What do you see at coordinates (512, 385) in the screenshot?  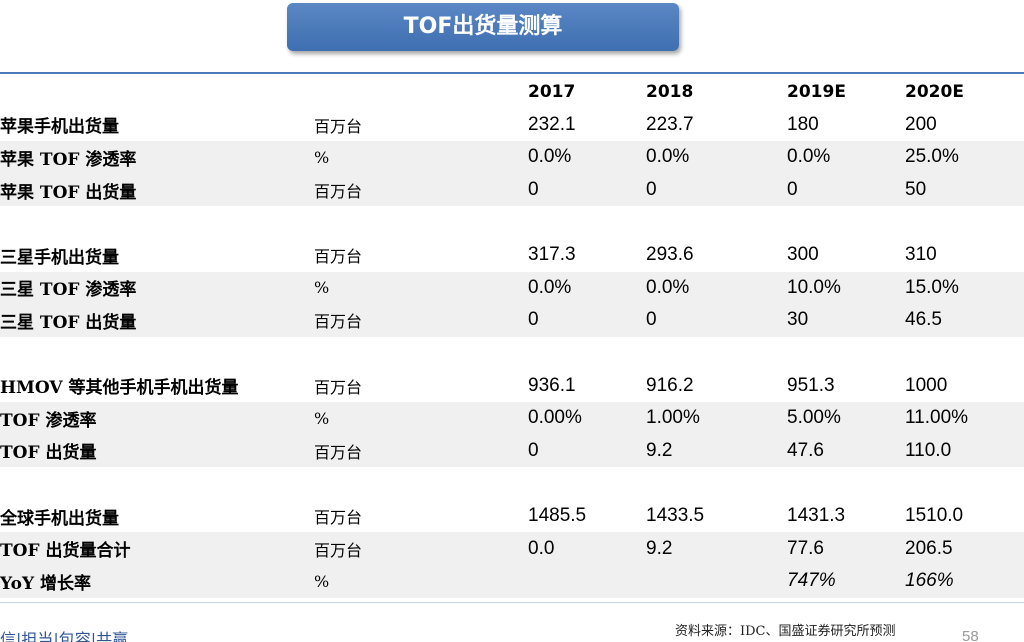 I see `table-row: HMOV 等其他手机手机出货量 百万台 936.1 916.2 951.3 1000` at bounding box center [512, 385].